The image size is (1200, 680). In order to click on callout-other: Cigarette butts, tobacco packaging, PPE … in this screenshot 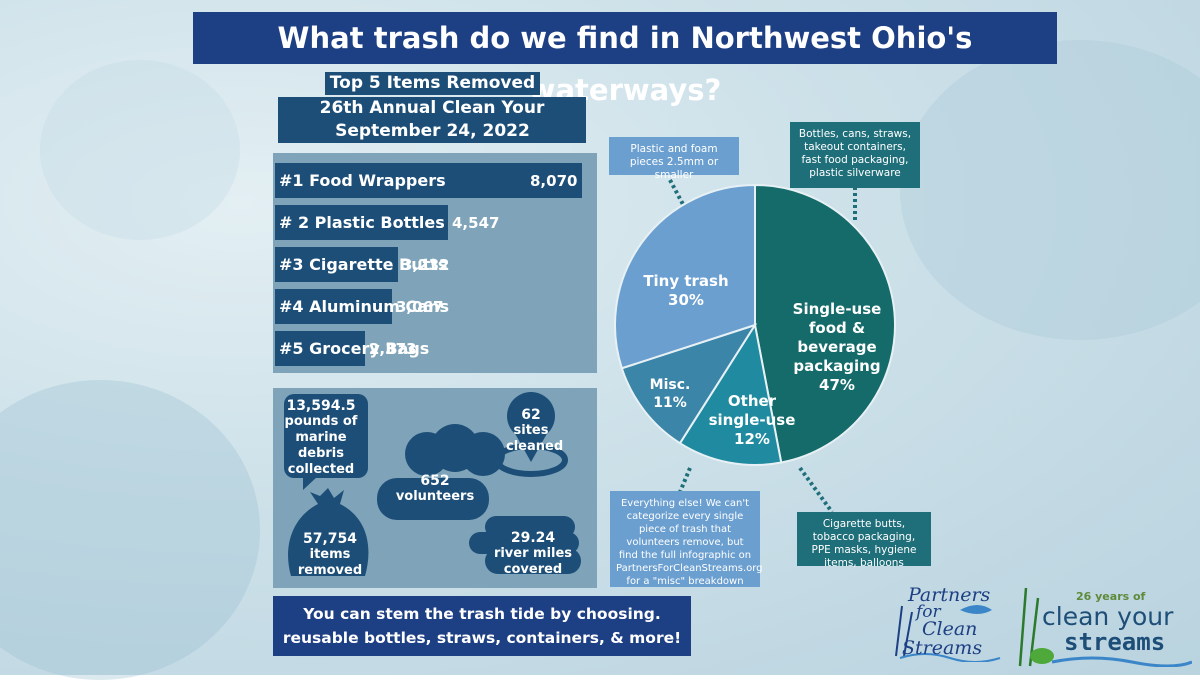, I will do `click(864, 540)`.